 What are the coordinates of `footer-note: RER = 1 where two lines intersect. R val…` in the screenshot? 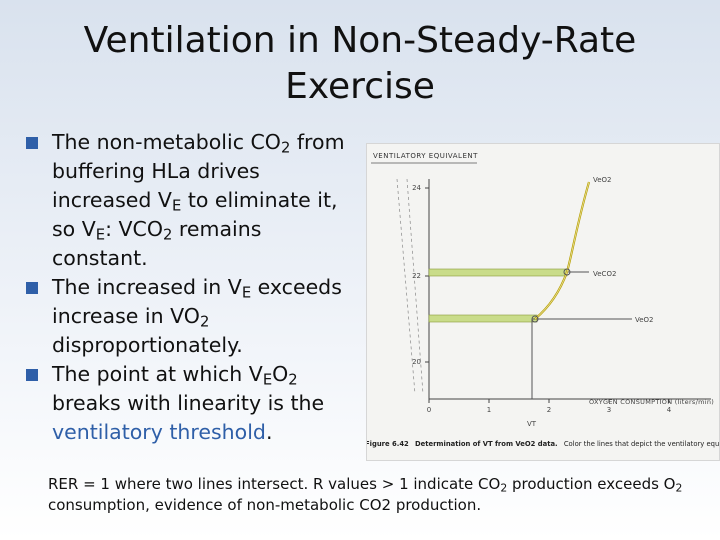 It's located at (365, 494).